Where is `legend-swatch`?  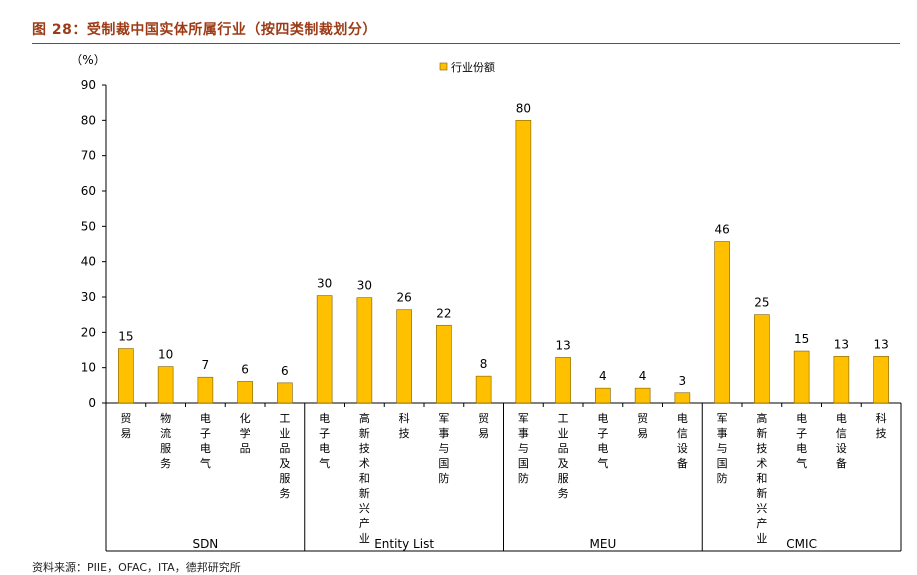
legend-swatch is located at coordinates (443, 66).